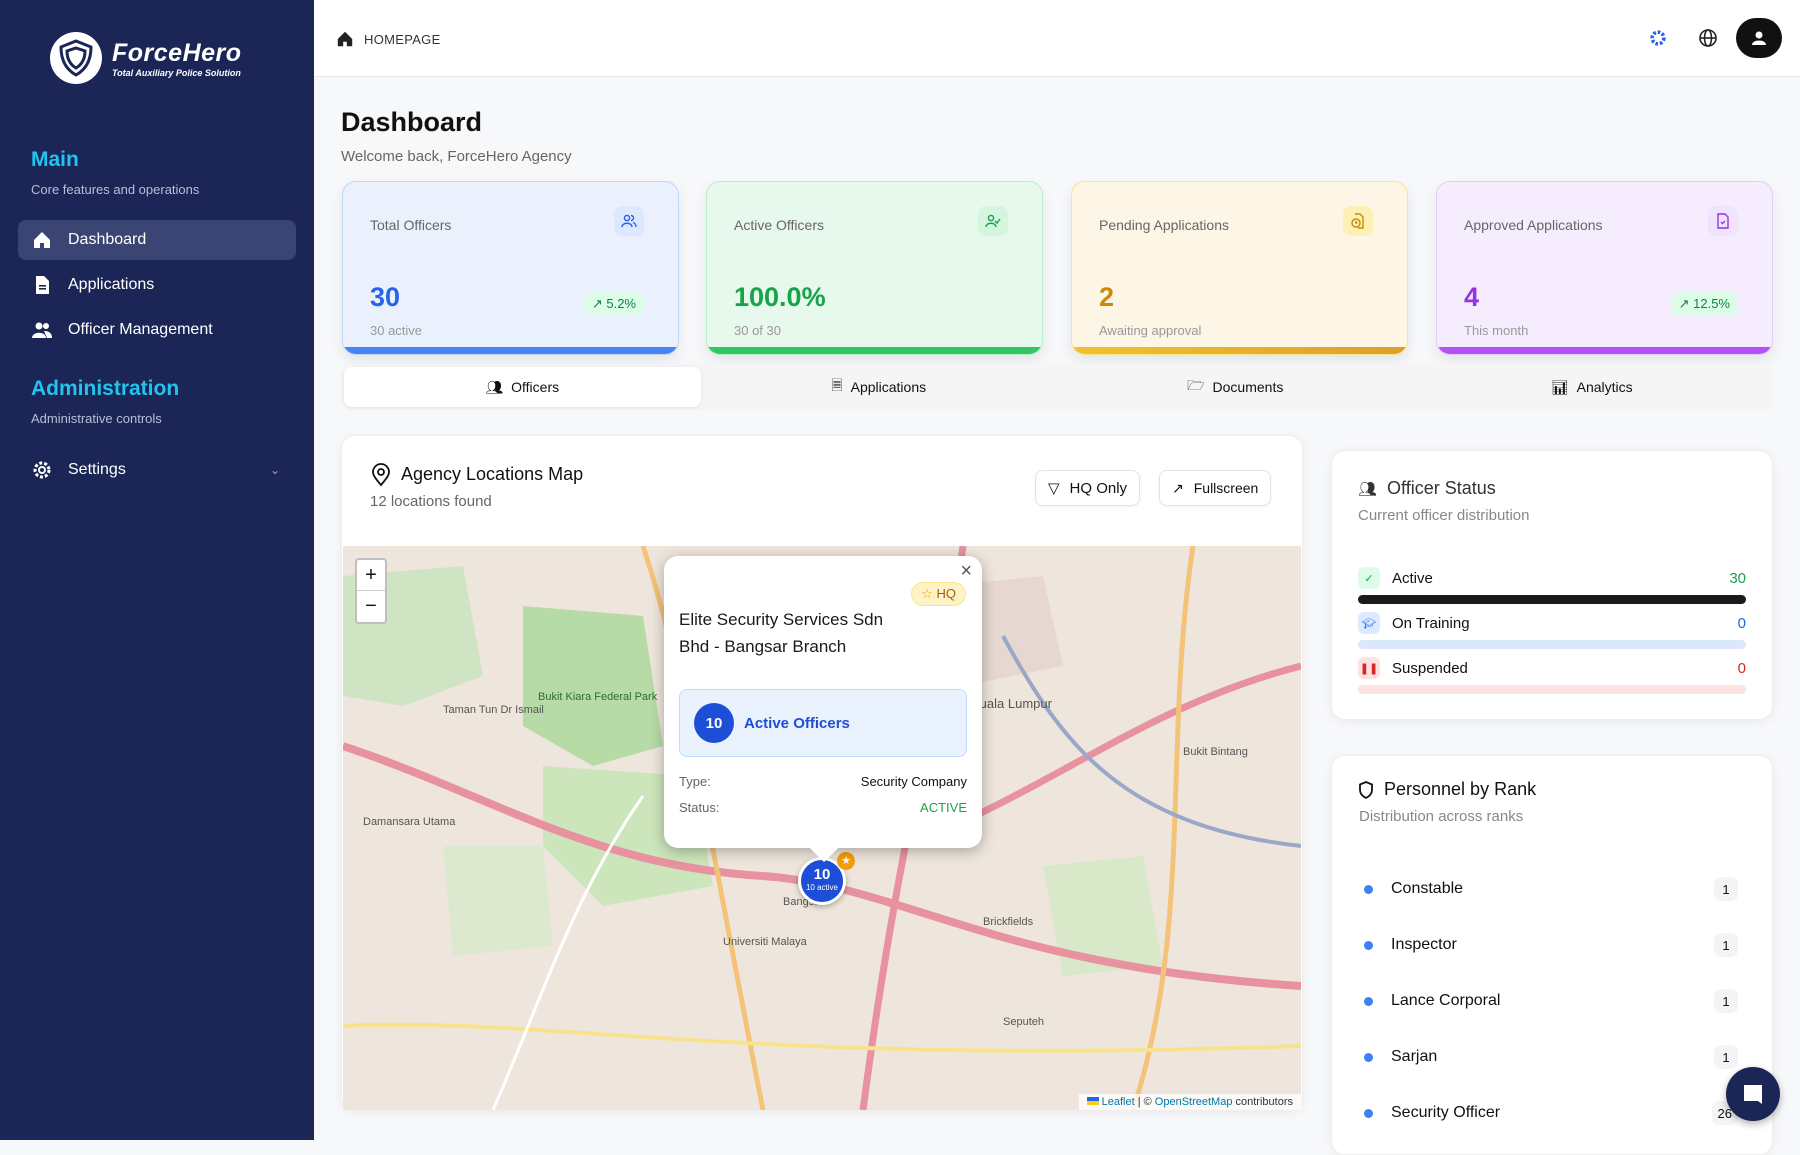  I want to click on close-icon: ×, so click(966, 571).